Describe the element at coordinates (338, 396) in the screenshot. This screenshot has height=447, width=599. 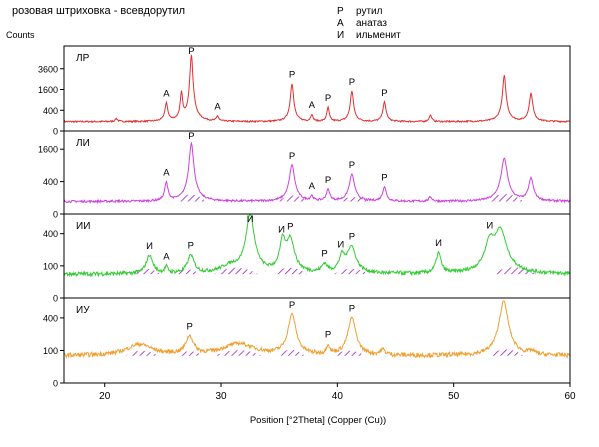
I see `x-tick-label: 40` at that location.